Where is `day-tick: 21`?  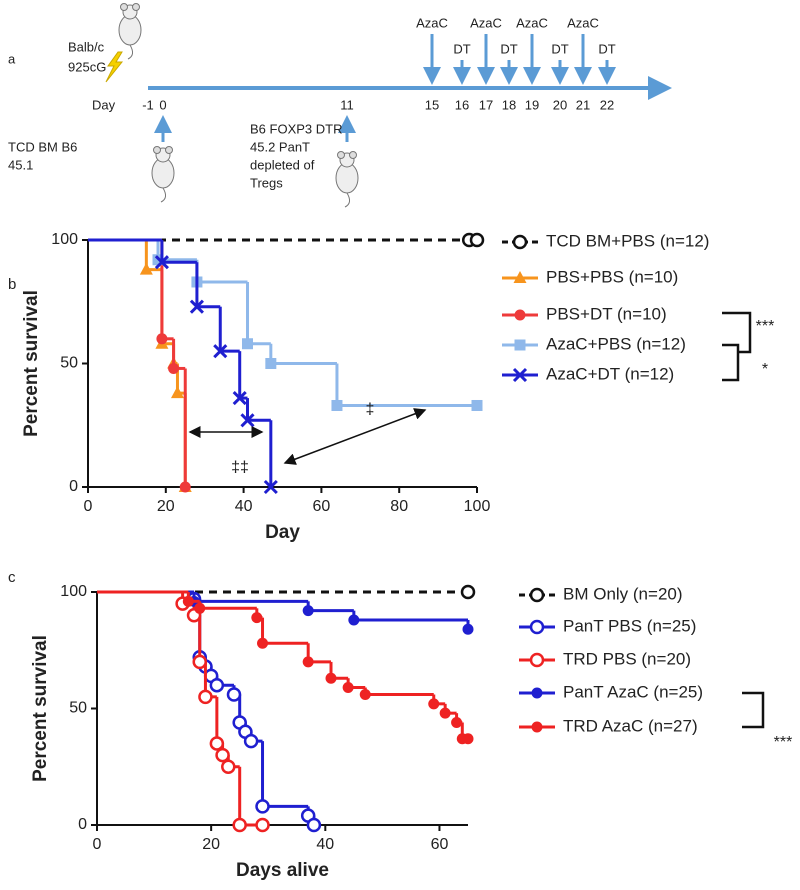 day-tick: 21 is located at coordinates (583, 104).